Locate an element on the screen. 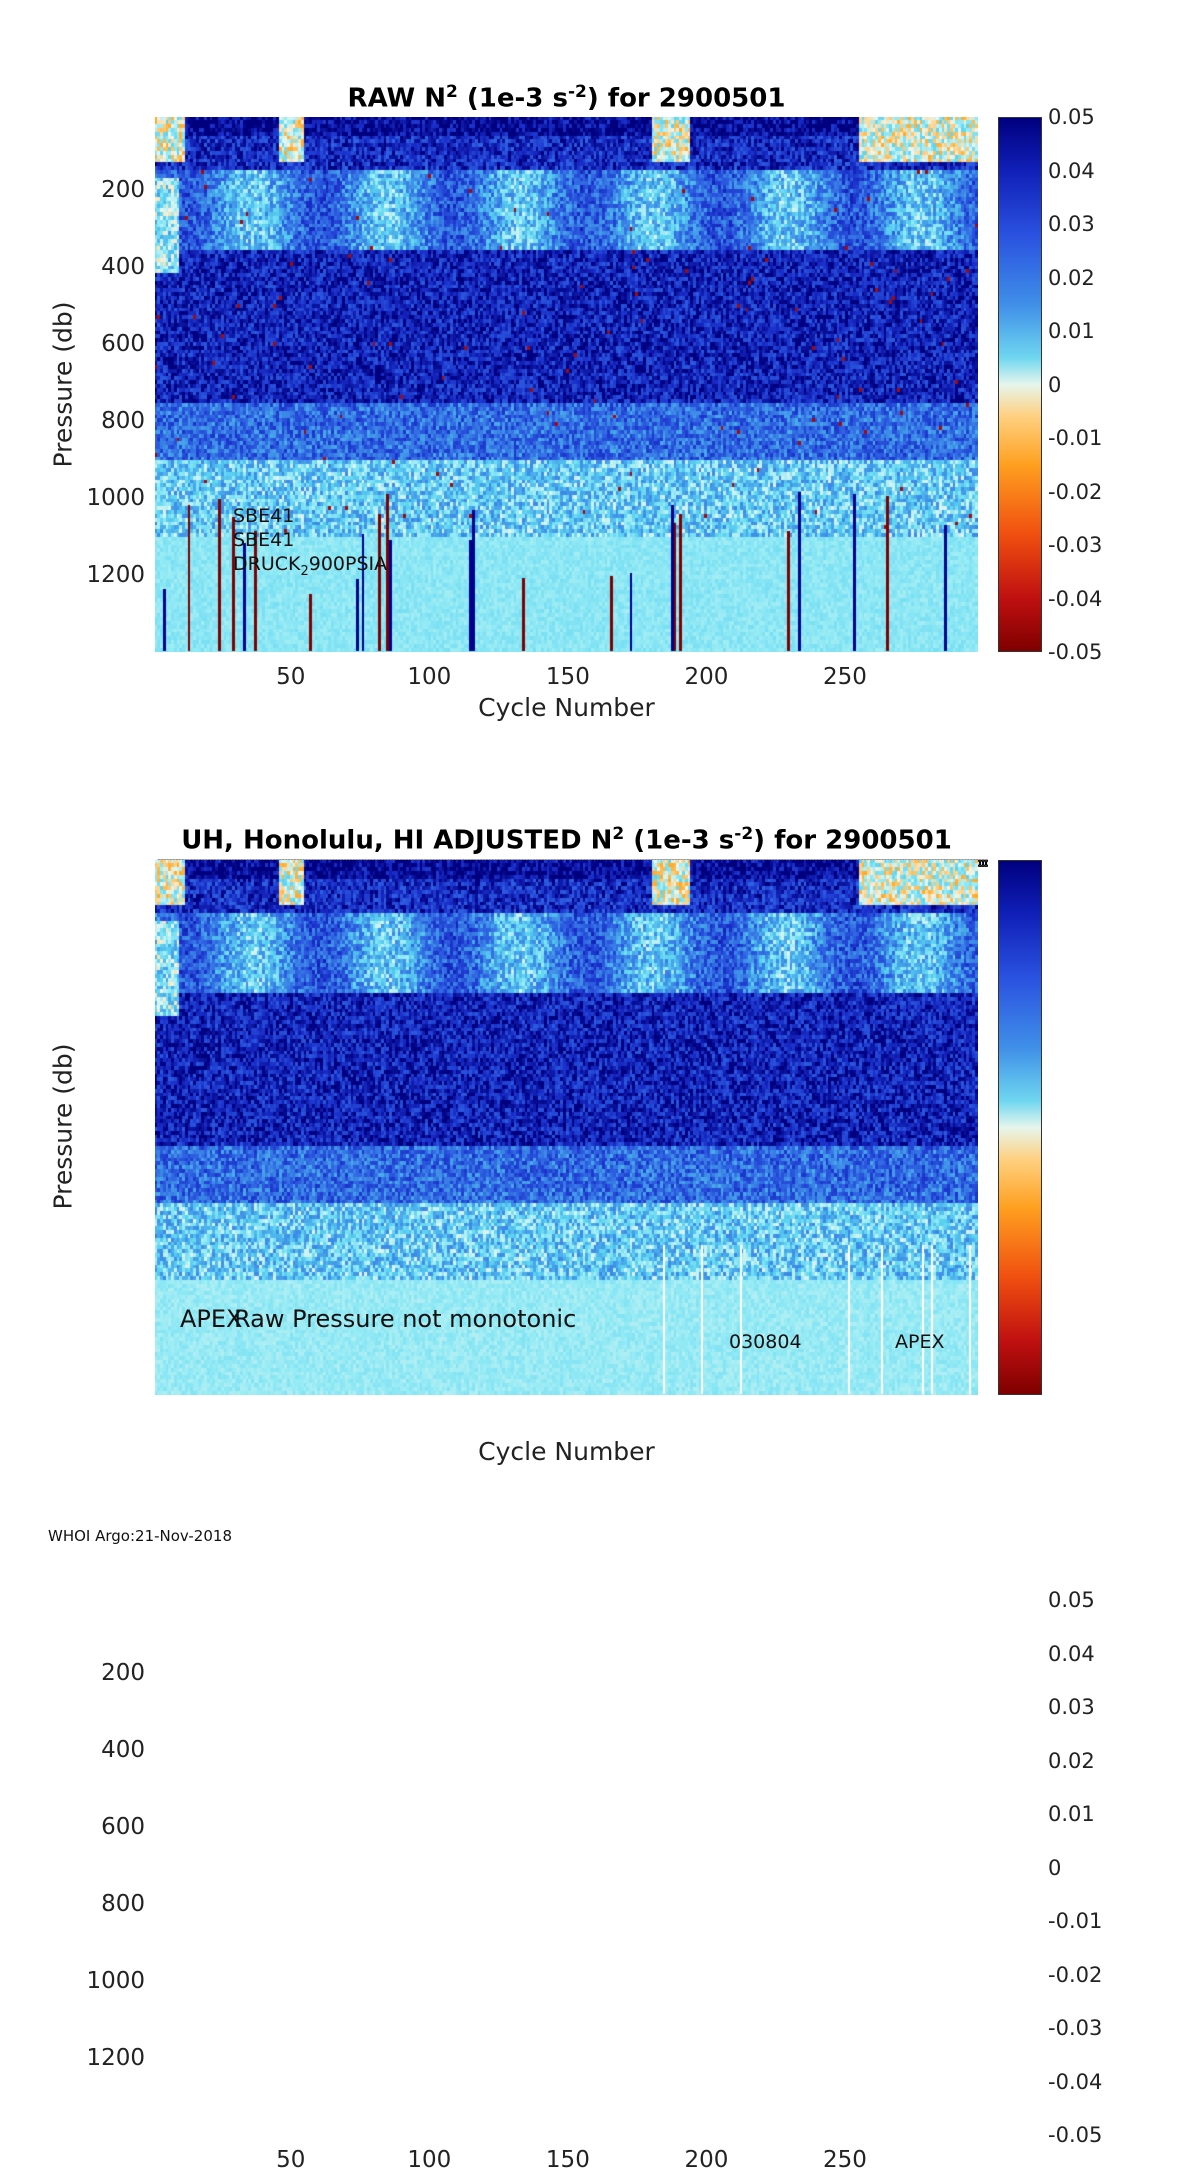  raw-chart-title: RAW N2 (1e-3 s-2) for 2900501 is located at coordinates (566, 98).